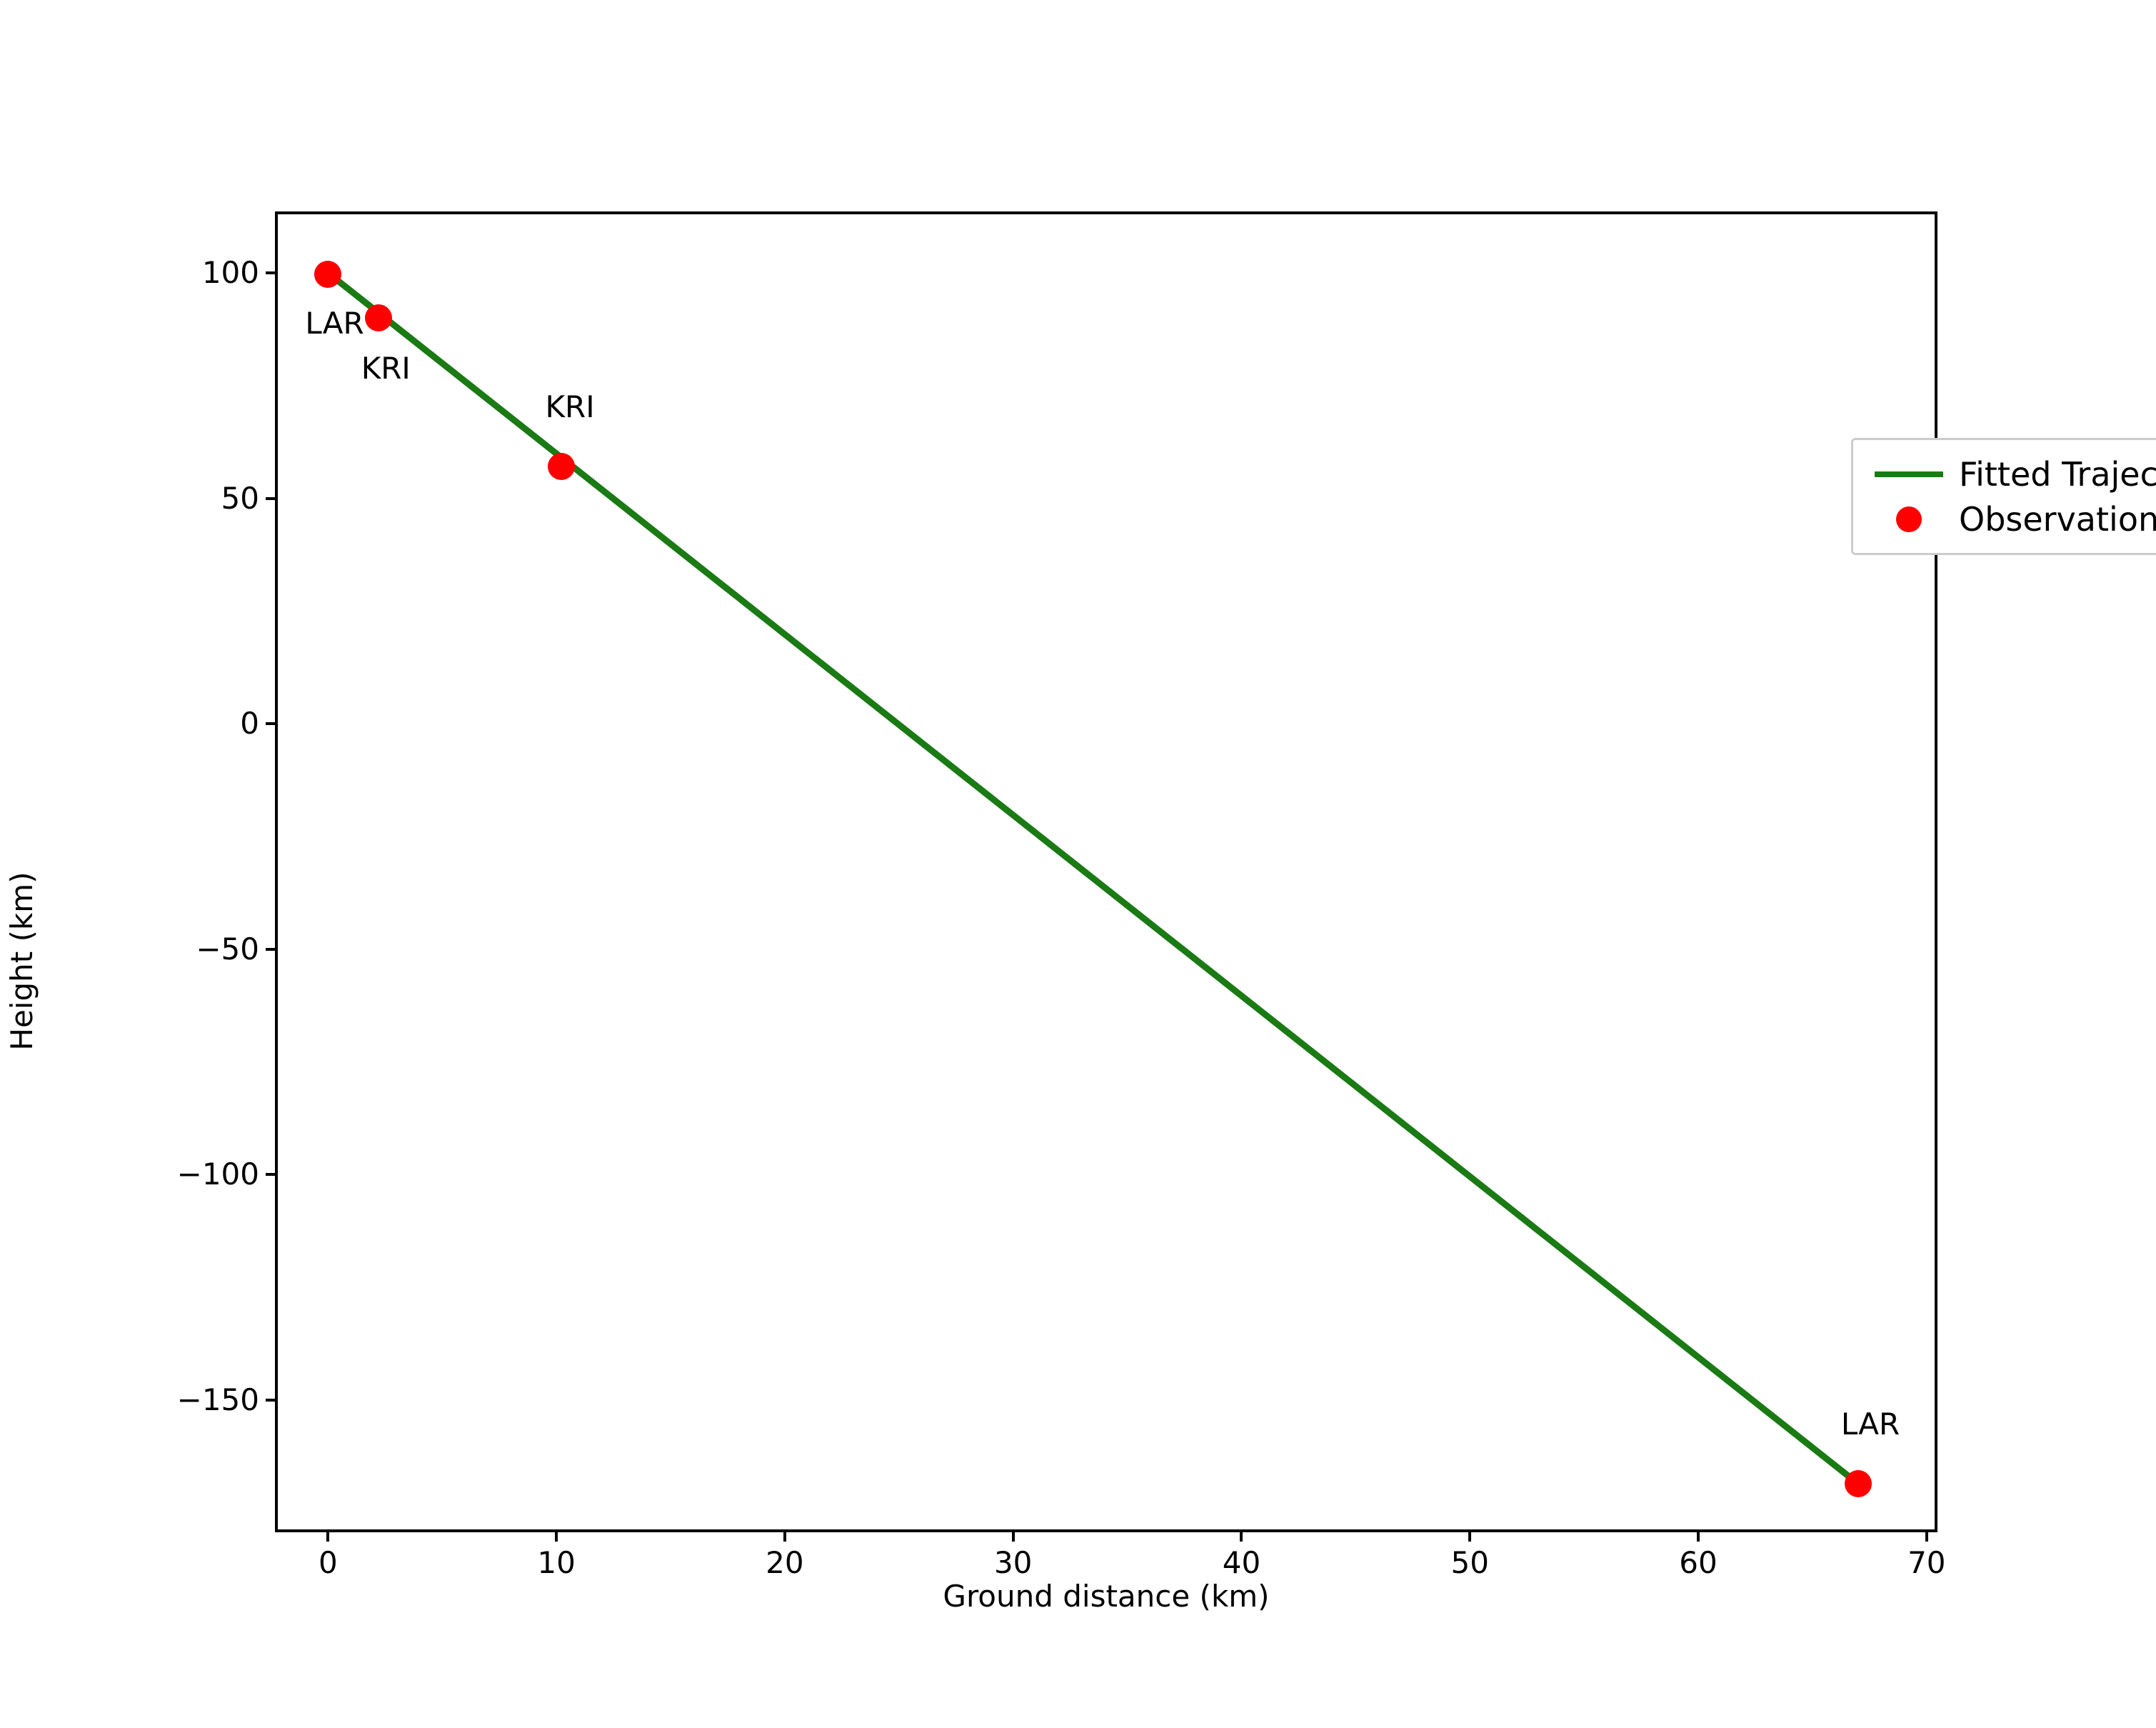 The height and width of the screenshot is (1728, 2156). What do you see at coordinates (1909, 474) in the screenshot?
I see `legend-line-swatch-icon` at bounding box center [1909, 474].